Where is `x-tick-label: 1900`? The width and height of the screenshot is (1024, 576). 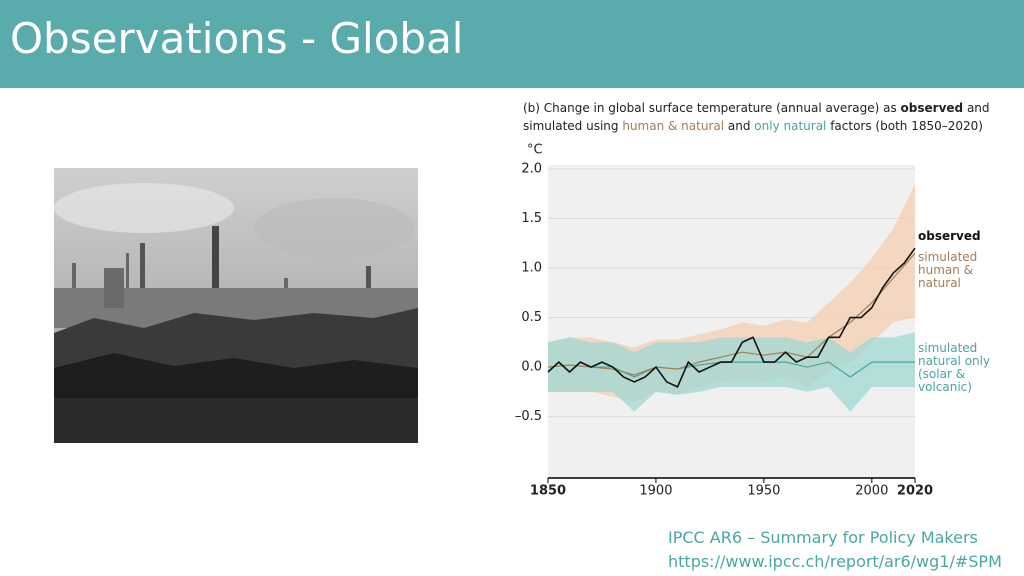 x-tick-label: 1900 is located at coordinates (655, 491).